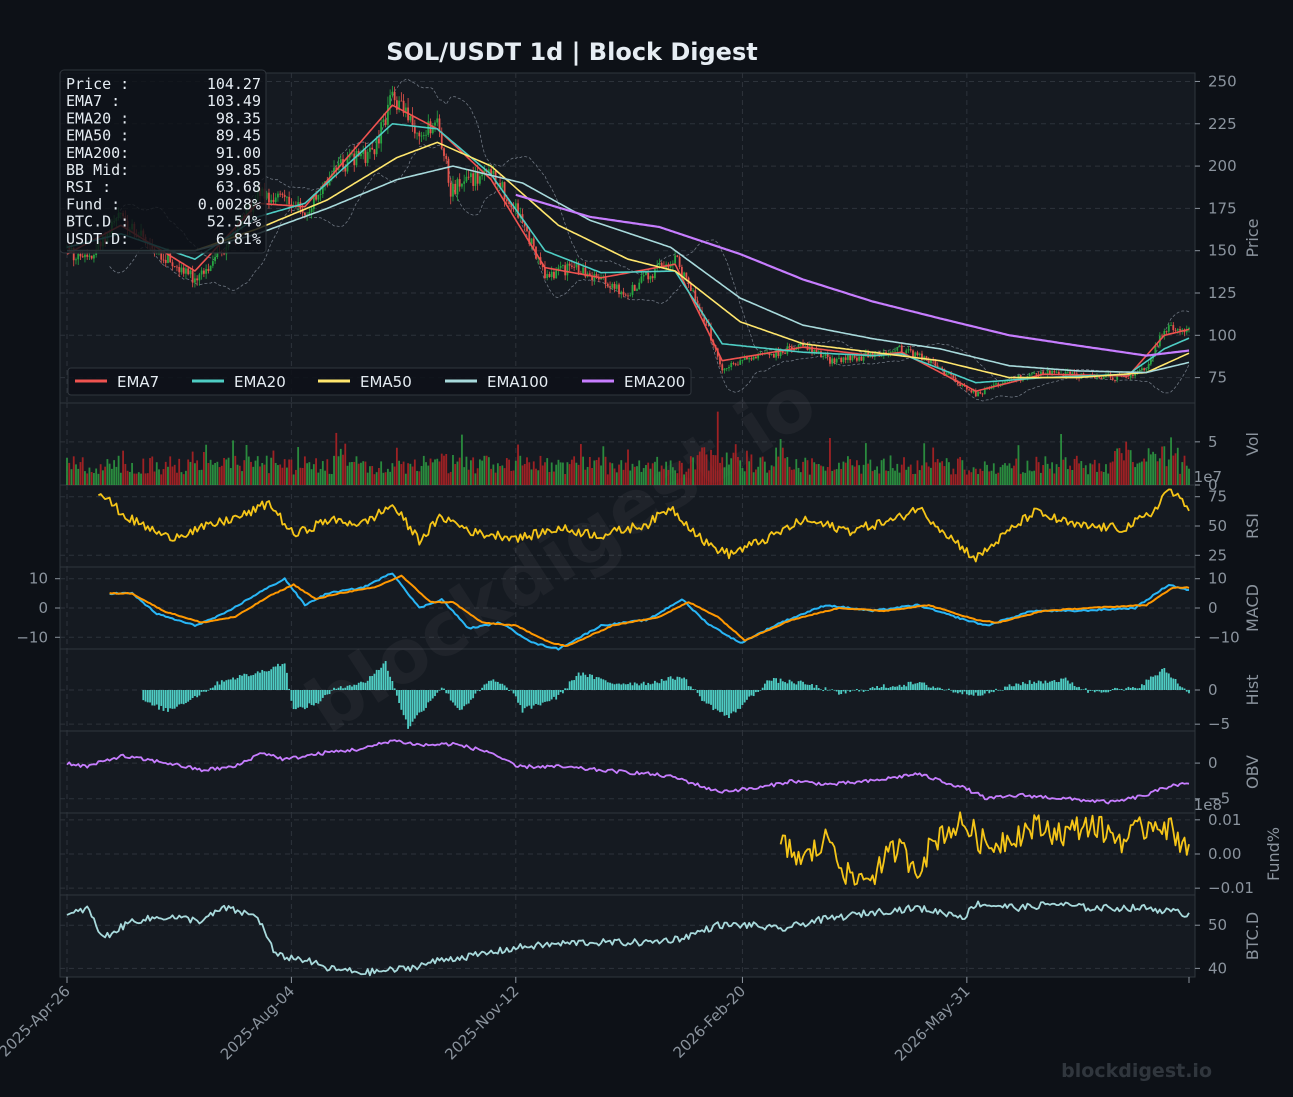  Describe the element at coordinates (234, 222) in the screenshot. I see `info-value: 52.54%` at that location.